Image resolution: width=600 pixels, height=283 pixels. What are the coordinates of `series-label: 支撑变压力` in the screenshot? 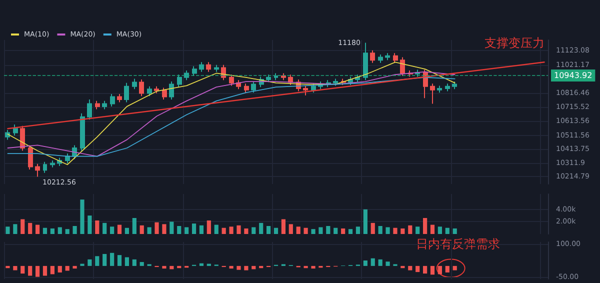 It's located at (514, 43).